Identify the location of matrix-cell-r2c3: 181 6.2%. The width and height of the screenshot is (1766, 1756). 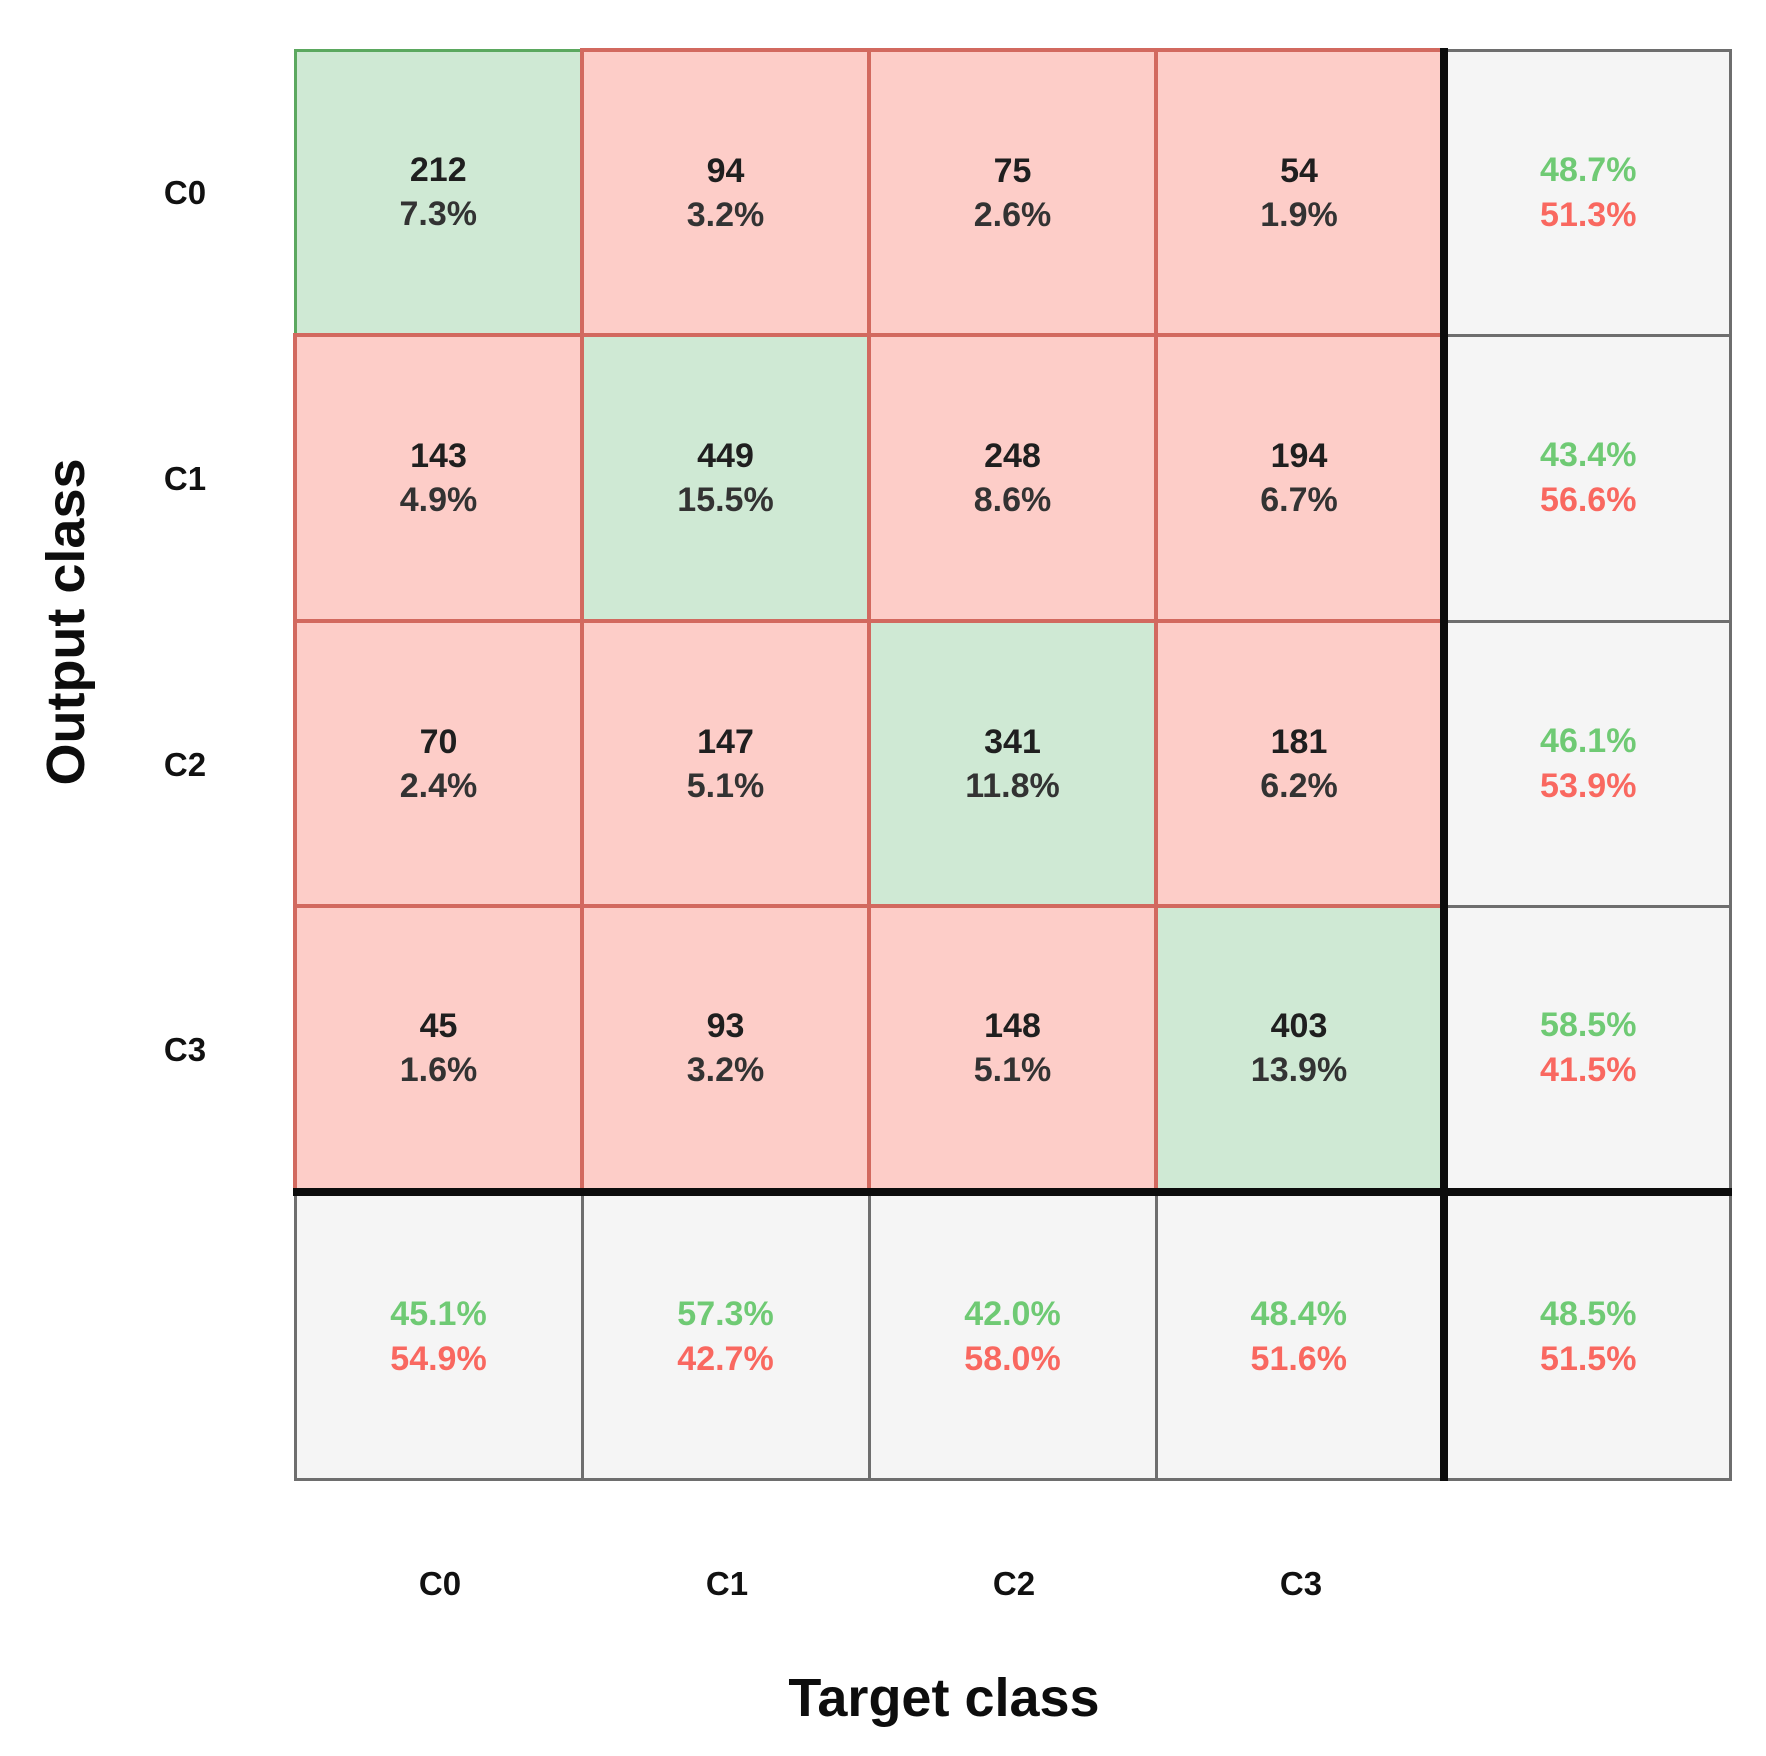
(1300, 763).